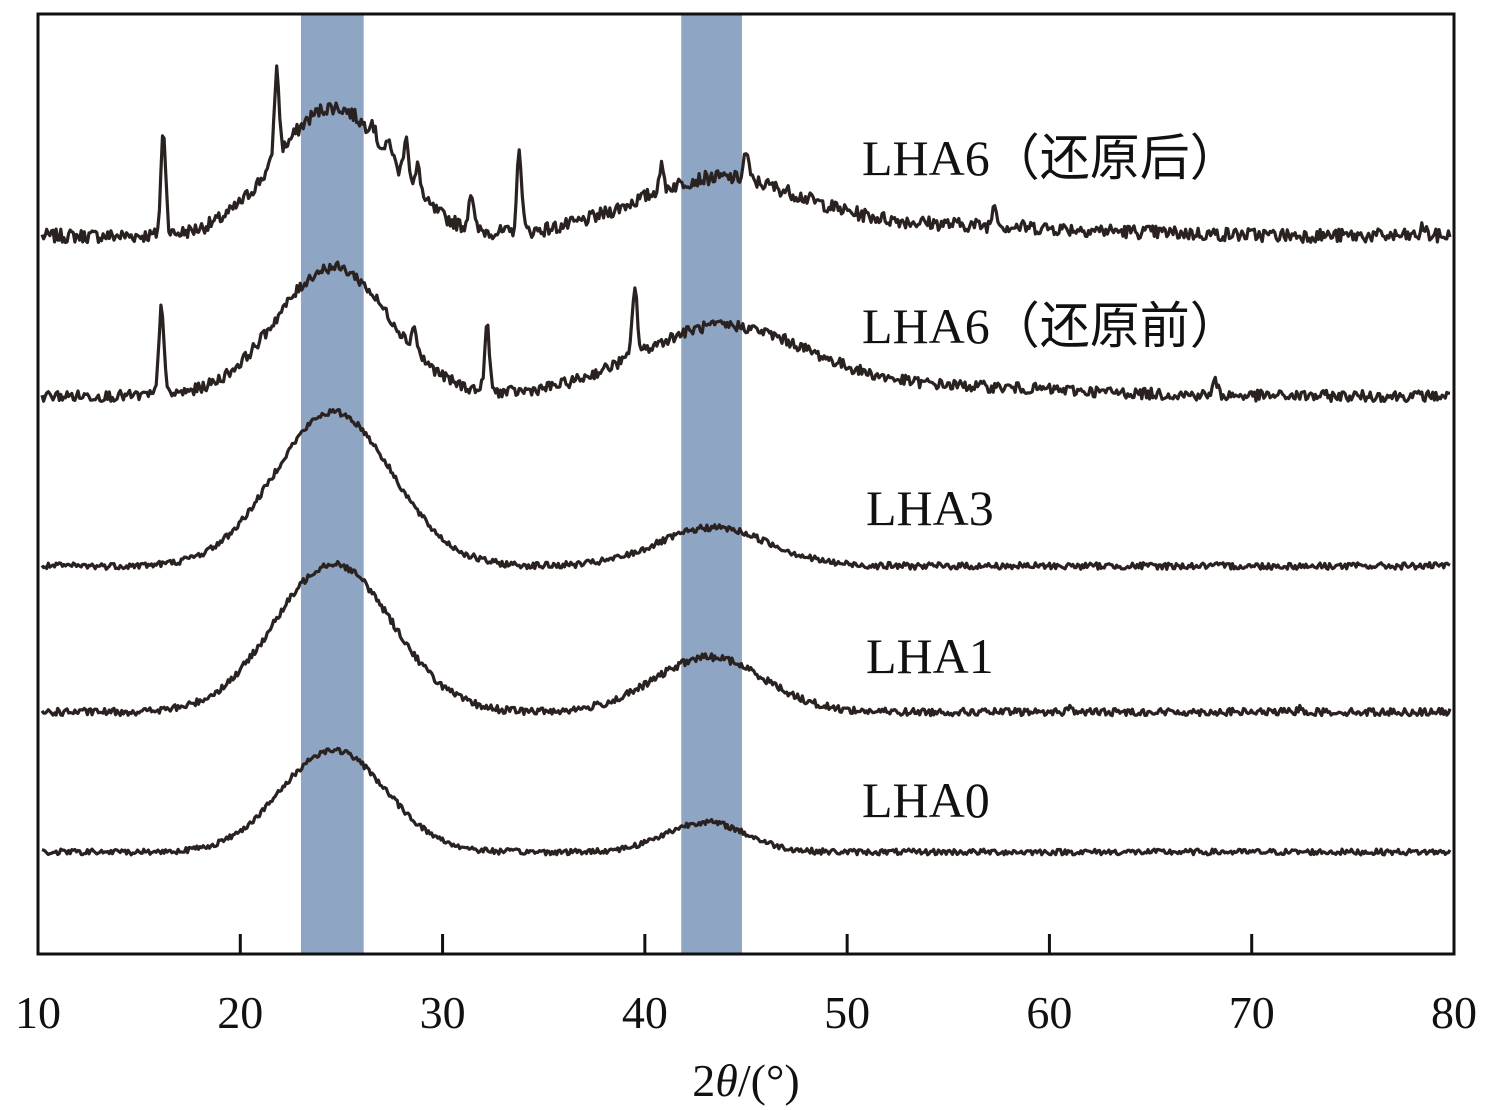 The width and height of the screenshot is (1498, 1110). What do you see at coordinates (1049, 1012) in the screenshot?
I see `x-tick-label-60: 60` at bounding box center [1049, 1012].